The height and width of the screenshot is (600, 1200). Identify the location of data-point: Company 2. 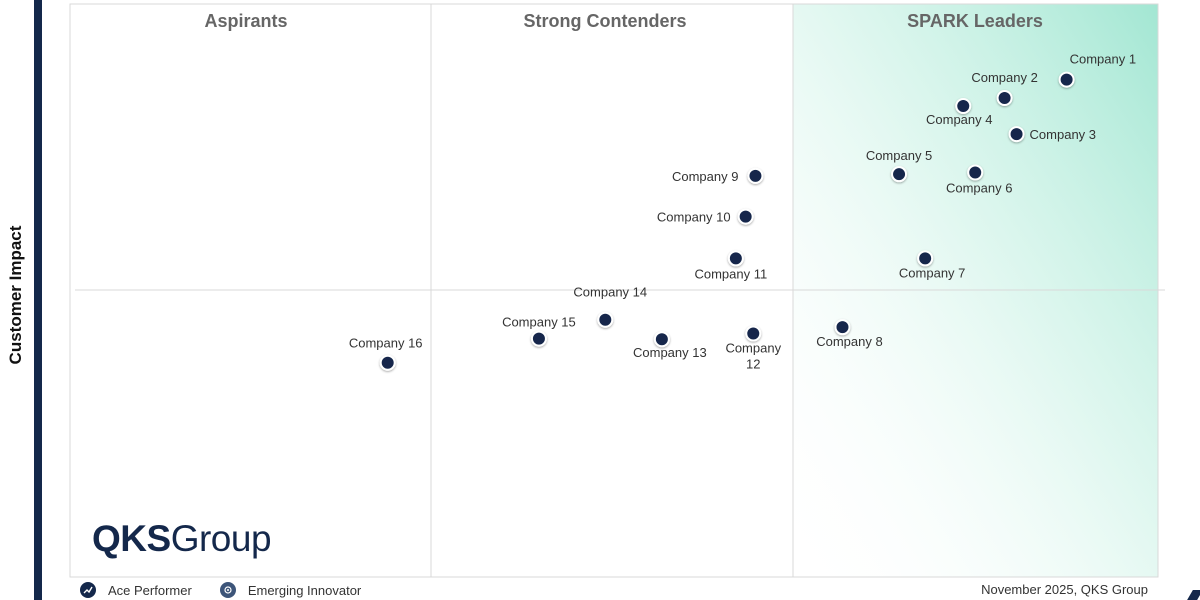
(1004, 88).